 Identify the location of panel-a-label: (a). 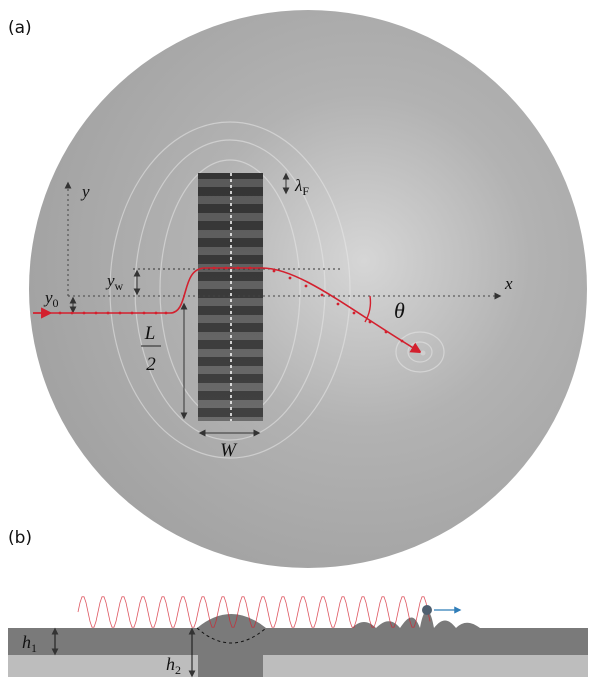
(20, 28).